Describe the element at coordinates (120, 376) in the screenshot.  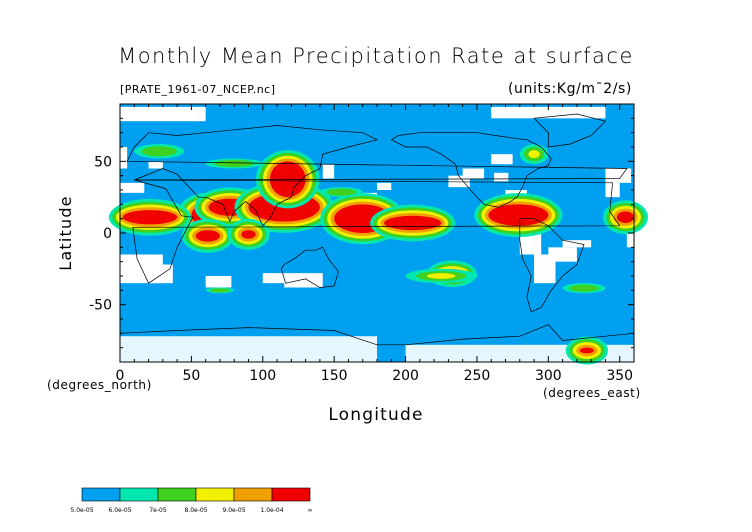
I see `x-tick-label: 0` at that location.